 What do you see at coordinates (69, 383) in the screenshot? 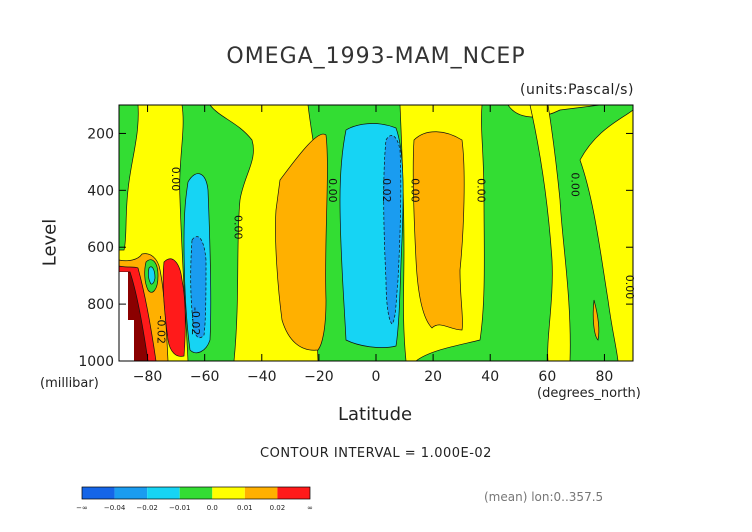
I see `y-axis-units: (millibar)` at bounding box center [69, 383].